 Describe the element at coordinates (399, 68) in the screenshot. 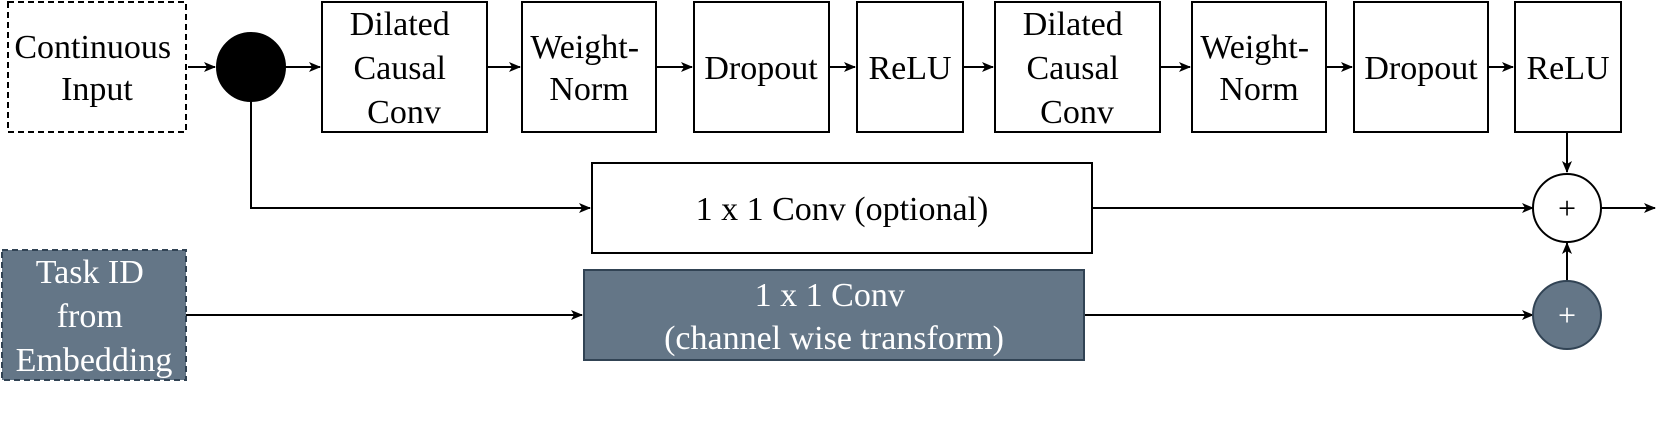

I see `dilated-conv-1-label-2: Causal` at that location.